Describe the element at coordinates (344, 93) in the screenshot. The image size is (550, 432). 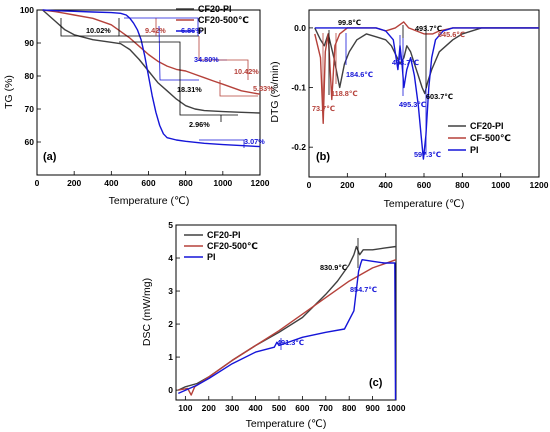
I see `annotation-label: 118.8℃` at that location.